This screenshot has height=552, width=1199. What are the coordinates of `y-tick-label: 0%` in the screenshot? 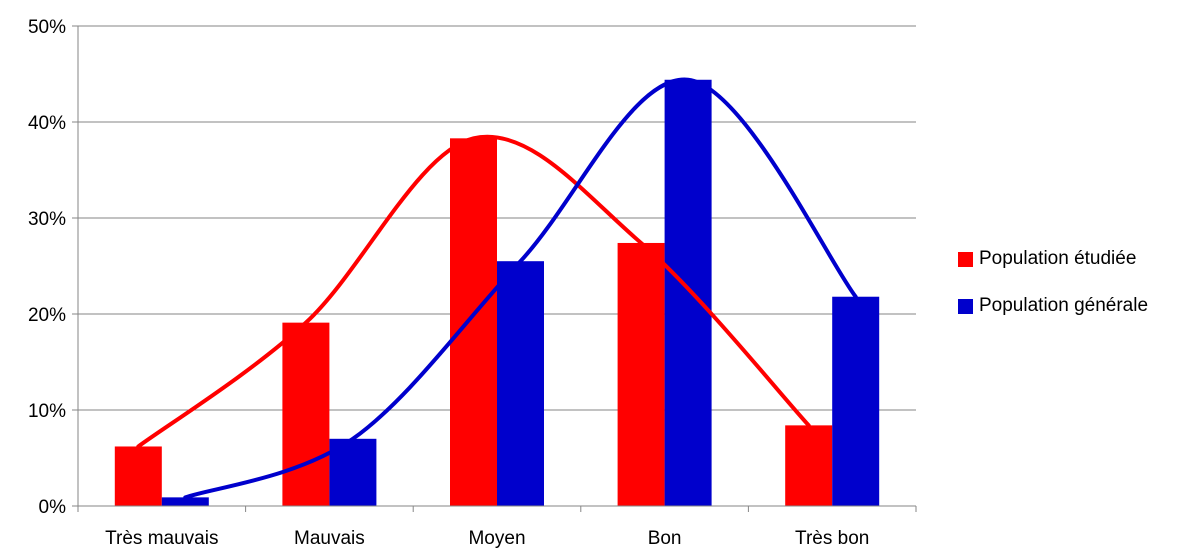 It's located at (53, 507).